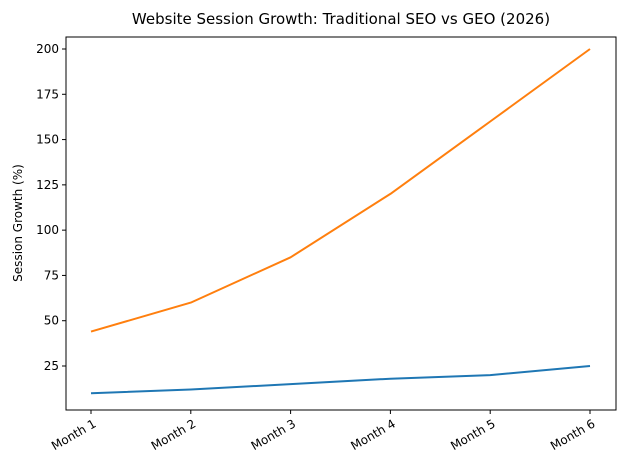  What do you see at coordinates (47, 140) in the screenshot?
I see `y-tick-label: 150` at bounding box center [47, 140].